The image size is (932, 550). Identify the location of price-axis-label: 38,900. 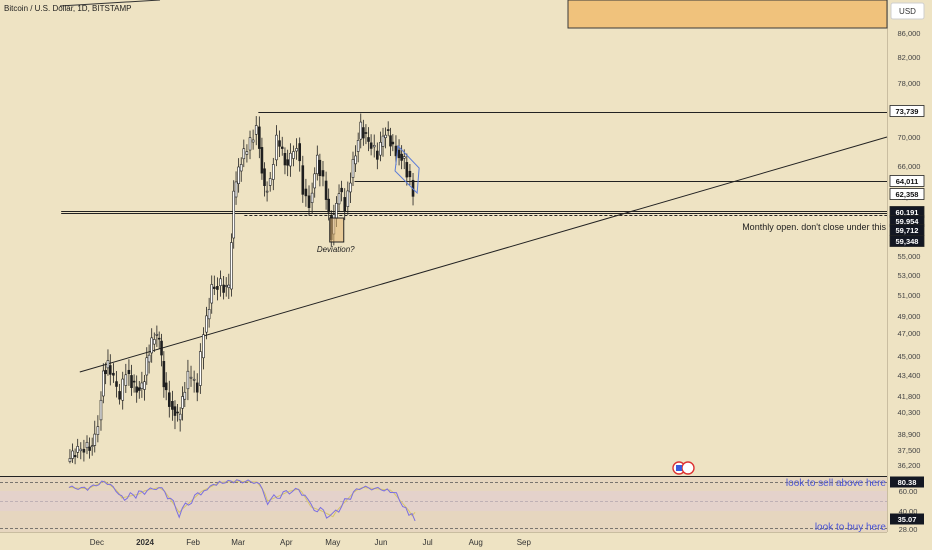
(909, 434).